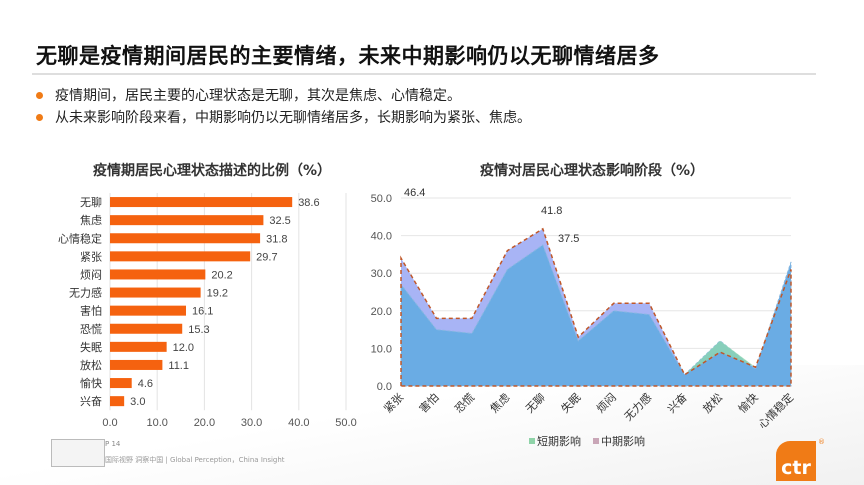 This screenshot has height=485, width=864. What do you see at coordinates (204, 423) in the screenshot?
I see `x-tick-label: 20.0` at bounding box center [204, 423].